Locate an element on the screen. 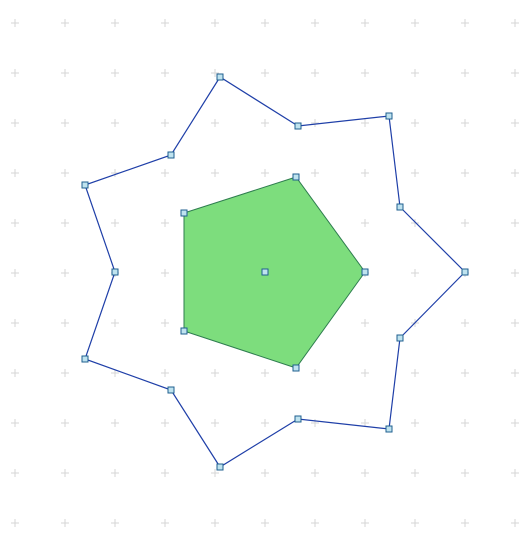  center-handle is located at coordinates (265, 272).